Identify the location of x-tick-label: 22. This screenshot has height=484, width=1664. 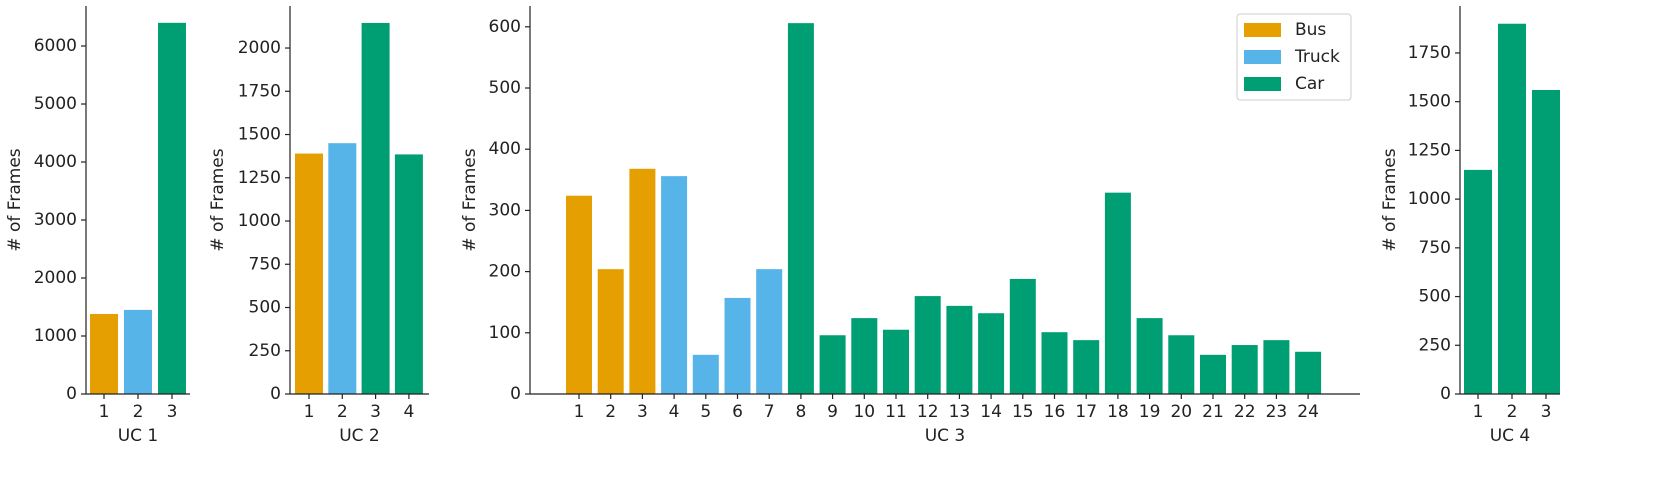
(1245, 412).